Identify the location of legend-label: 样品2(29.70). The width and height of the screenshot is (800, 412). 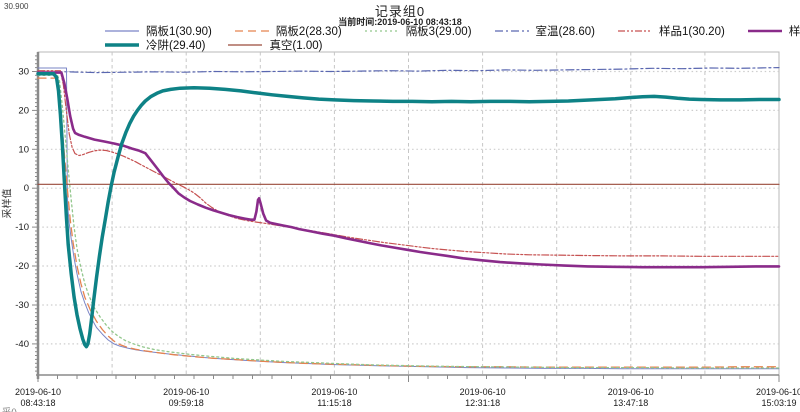
(794, 32).